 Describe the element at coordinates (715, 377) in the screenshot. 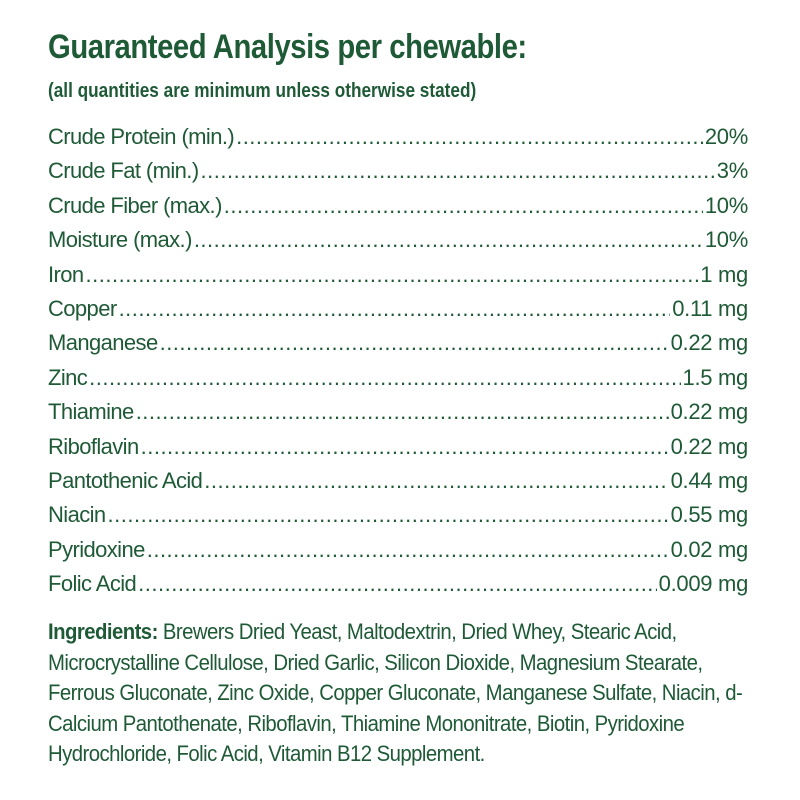

I see `analysis-value: 1.5 mg` at that location.